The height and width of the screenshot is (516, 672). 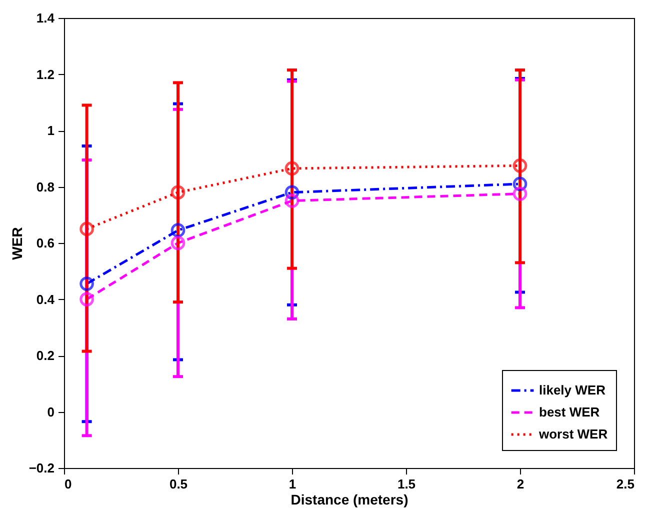 What do you see at coordinates (45, 186) in the screenshot?
I see `y-tick-label: 0.8` at bounding box center [45, 186].